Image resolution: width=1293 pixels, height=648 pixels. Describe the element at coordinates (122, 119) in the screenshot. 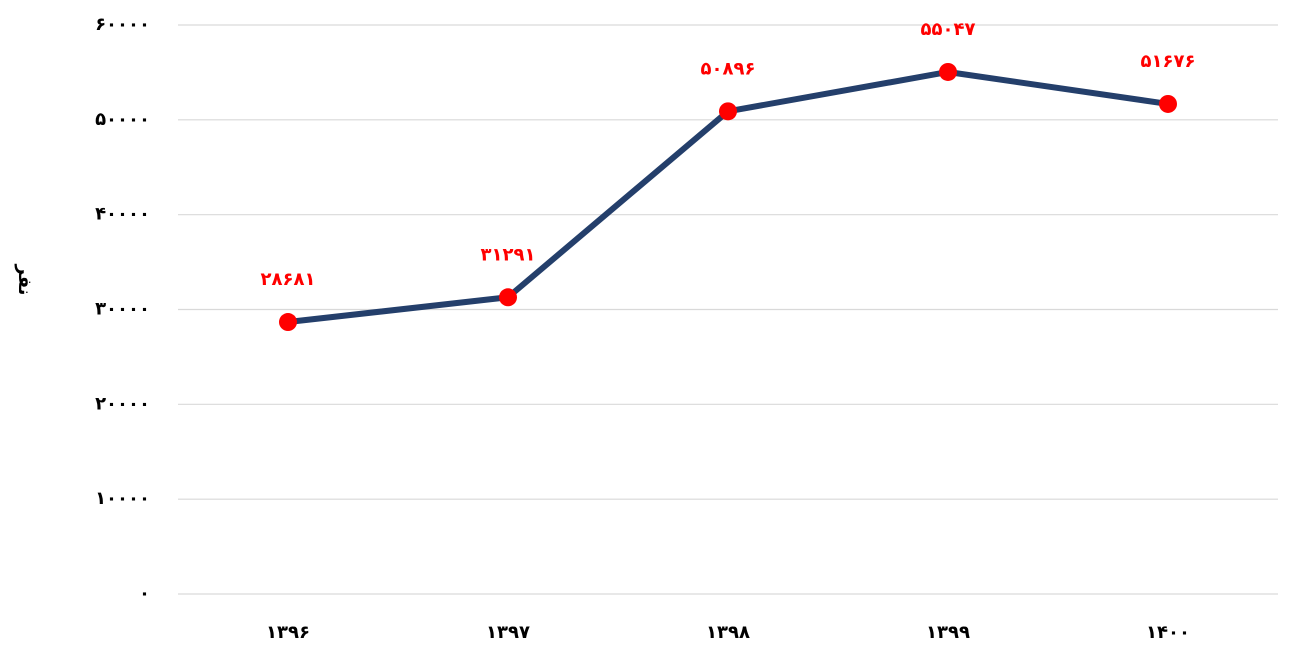

I see `y-tick-label: ۵۰۰۰۰` at that location.